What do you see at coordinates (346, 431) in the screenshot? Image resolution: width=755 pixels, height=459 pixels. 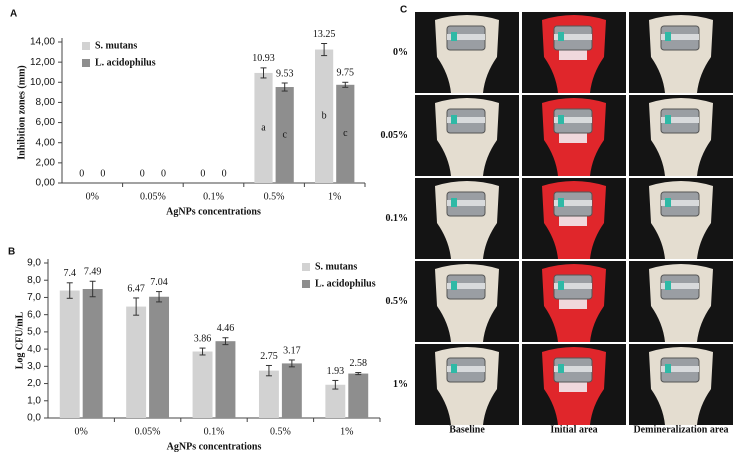 I see `x-tick-label: 1%` at bounding box center [346, 431].